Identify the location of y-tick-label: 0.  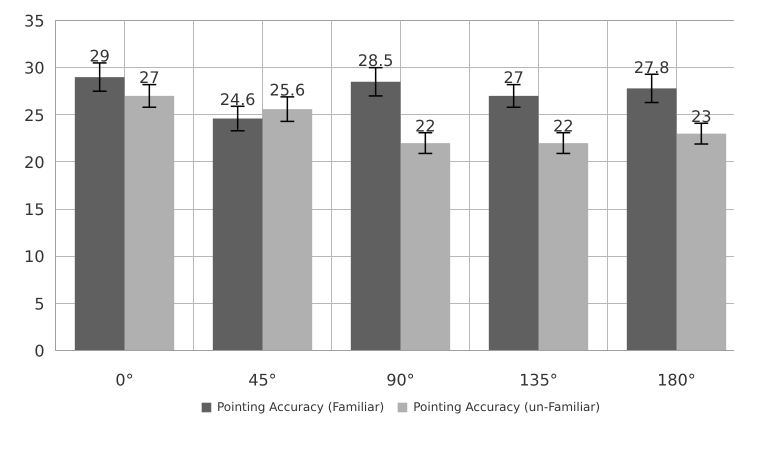
(39, 351).